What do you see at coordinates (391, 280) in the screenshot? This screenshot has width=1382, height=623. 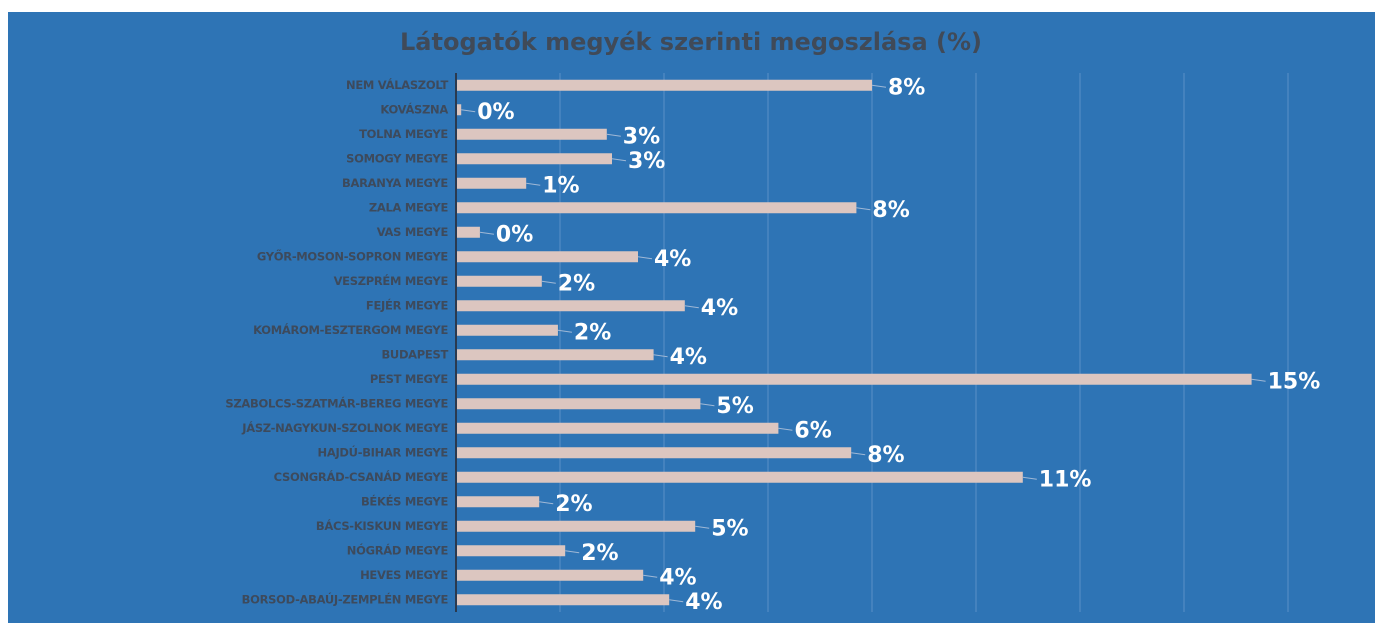 I see `y-tick-label: VESZPRÉM MEGYE` at bounding box center [391, 280].